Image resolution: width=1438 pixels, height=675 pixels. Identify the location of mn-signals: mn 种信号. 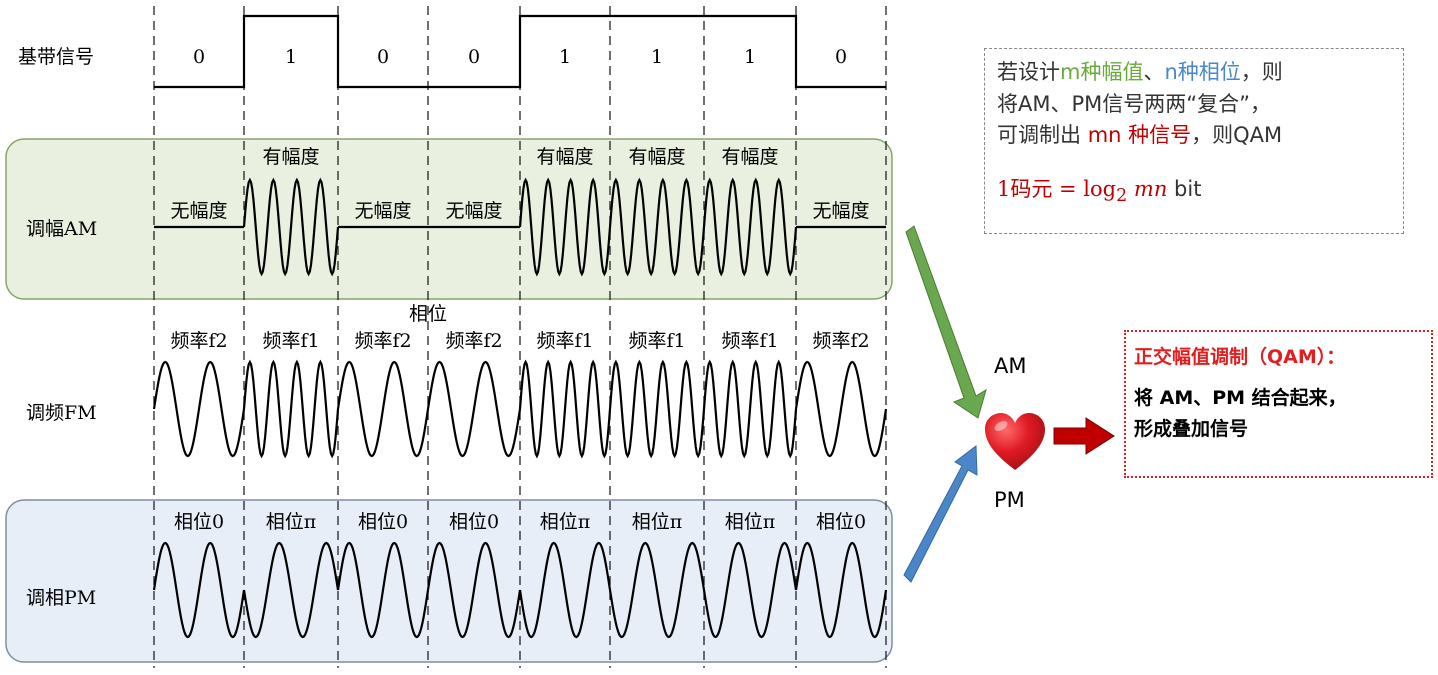
(1139, 135).